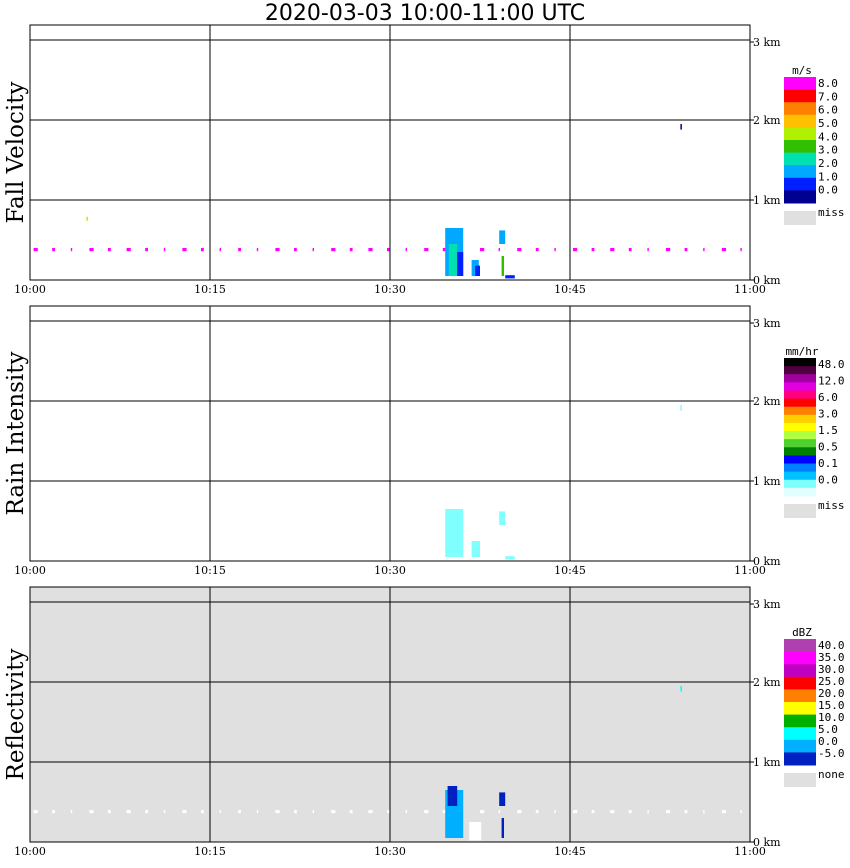 Image resolution: width=850 pixels, height=868 pixels. What do you see at coordinates (831, 753) in the screenshot?
I see `legend-label: -5.0` at bounding box center [831, 753].